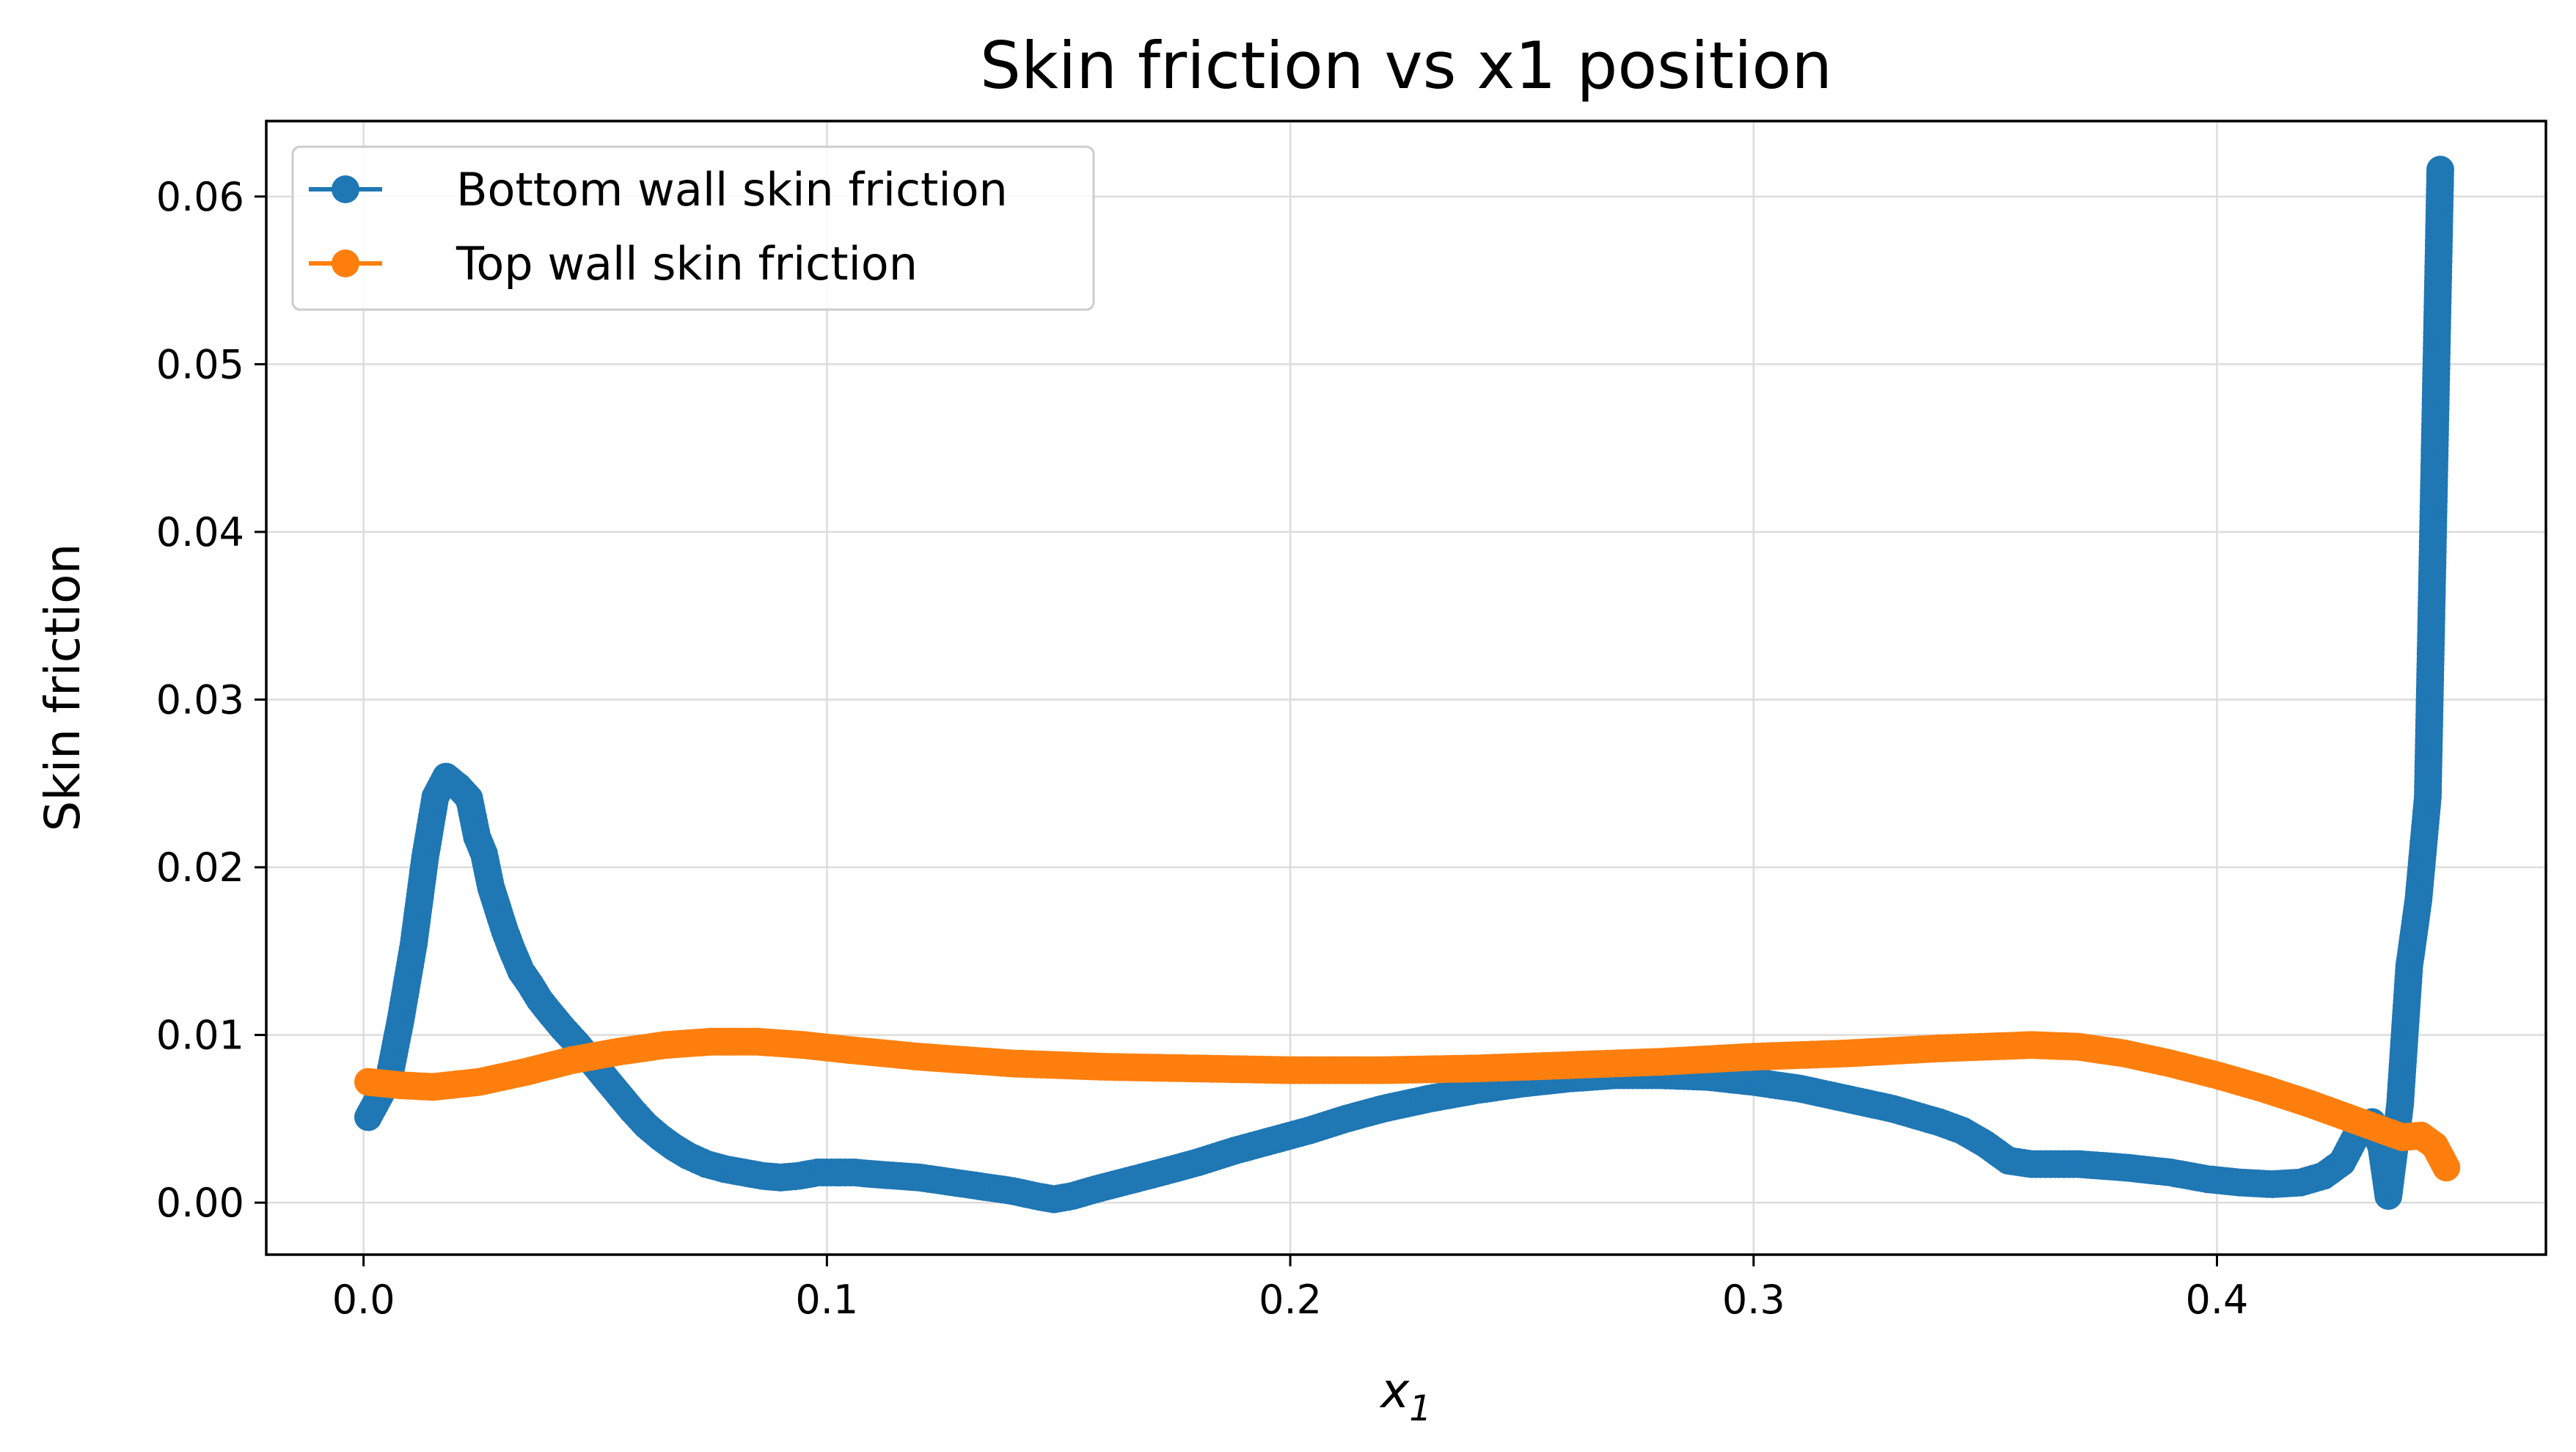  Describe the element at coordinates (1753, 1300) in the screenshot. I see `x-tick-label: 0.3` at that location.